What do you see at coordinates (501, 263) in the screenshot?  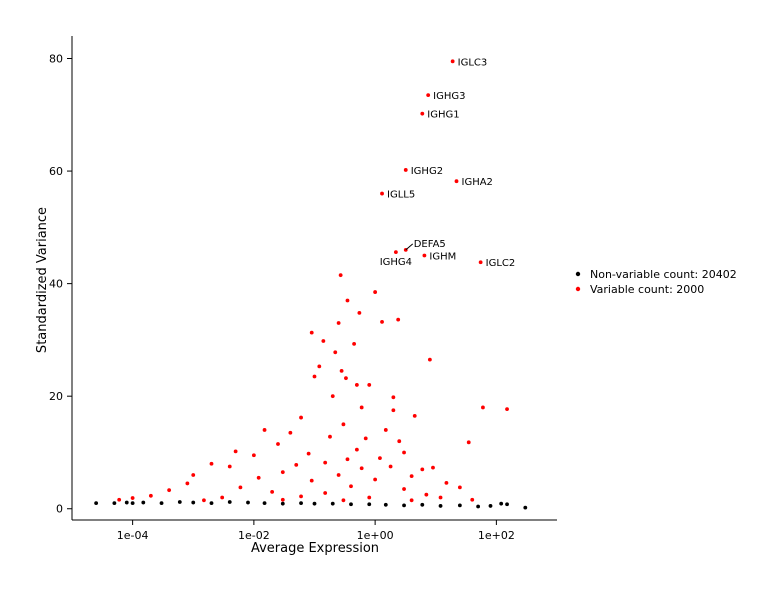 I see `gene-label: IGLC2` at bounding box center [501, 263].